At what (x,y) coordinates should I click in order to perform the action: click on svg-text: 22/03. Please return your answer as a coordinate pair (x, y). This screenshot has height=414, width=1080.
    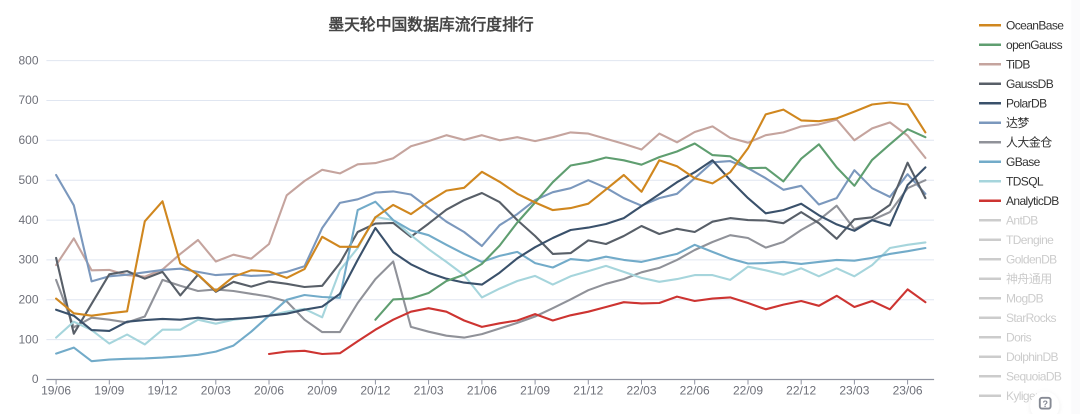
    Looking at the image, I should click on (641, 391).